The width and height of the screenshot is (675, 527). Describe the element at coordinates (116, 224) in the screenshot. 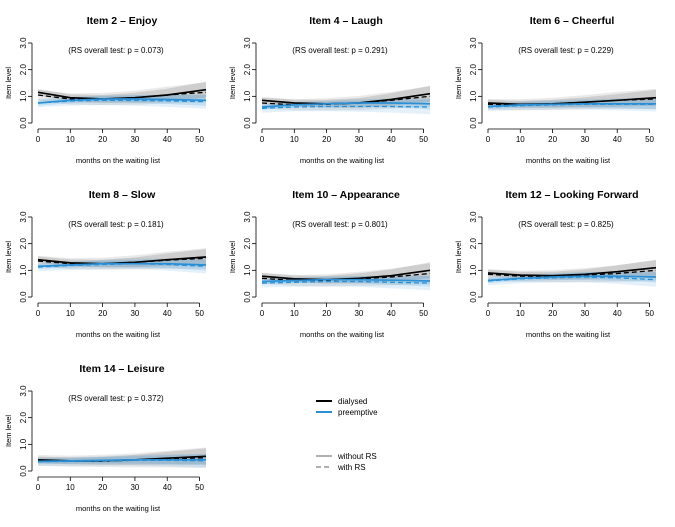

I see `panel-note: (RS overall test: p = 0.181)` at that location.